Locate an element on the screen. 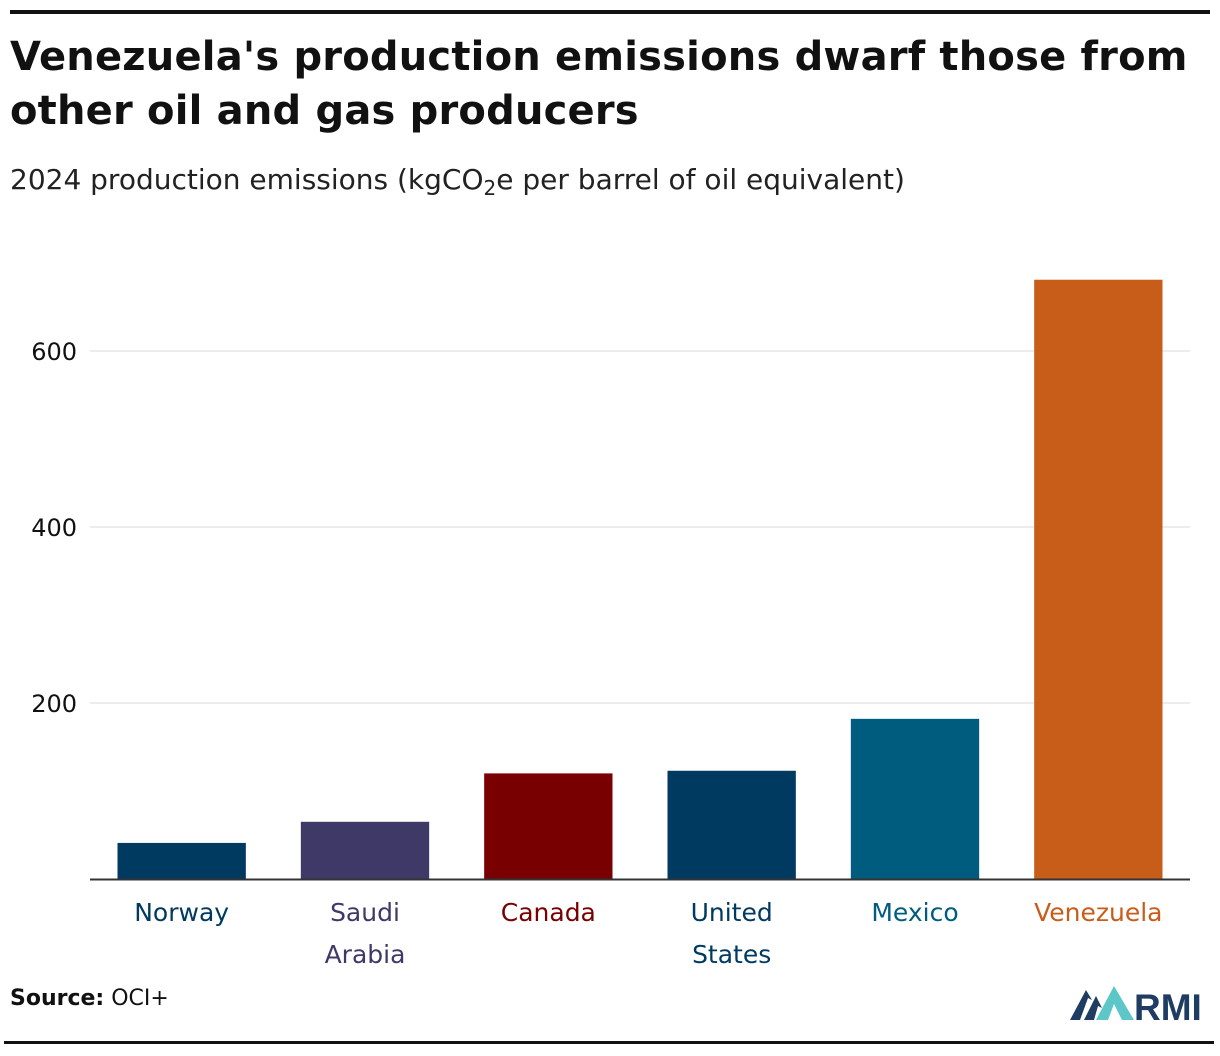 The width and height of the screenshot is (1220, 1056). x-label-saudi-arabia-line-2: Arabia is located at coordinates (365, 954).